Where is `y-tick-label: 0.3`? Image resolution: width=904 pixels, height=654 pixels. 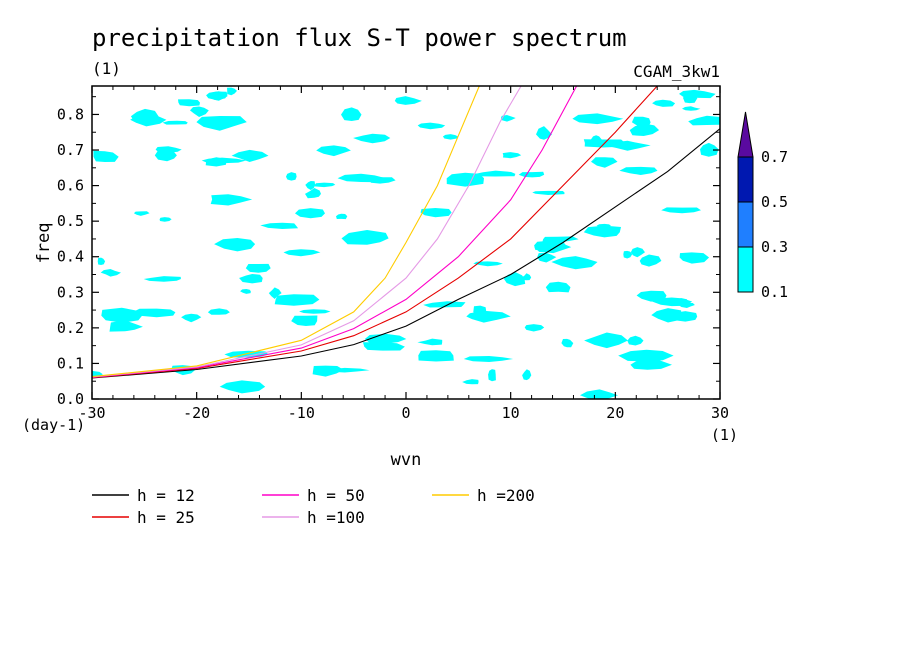
y-tick-label: 0.3 is located at coordinates (70, 292).